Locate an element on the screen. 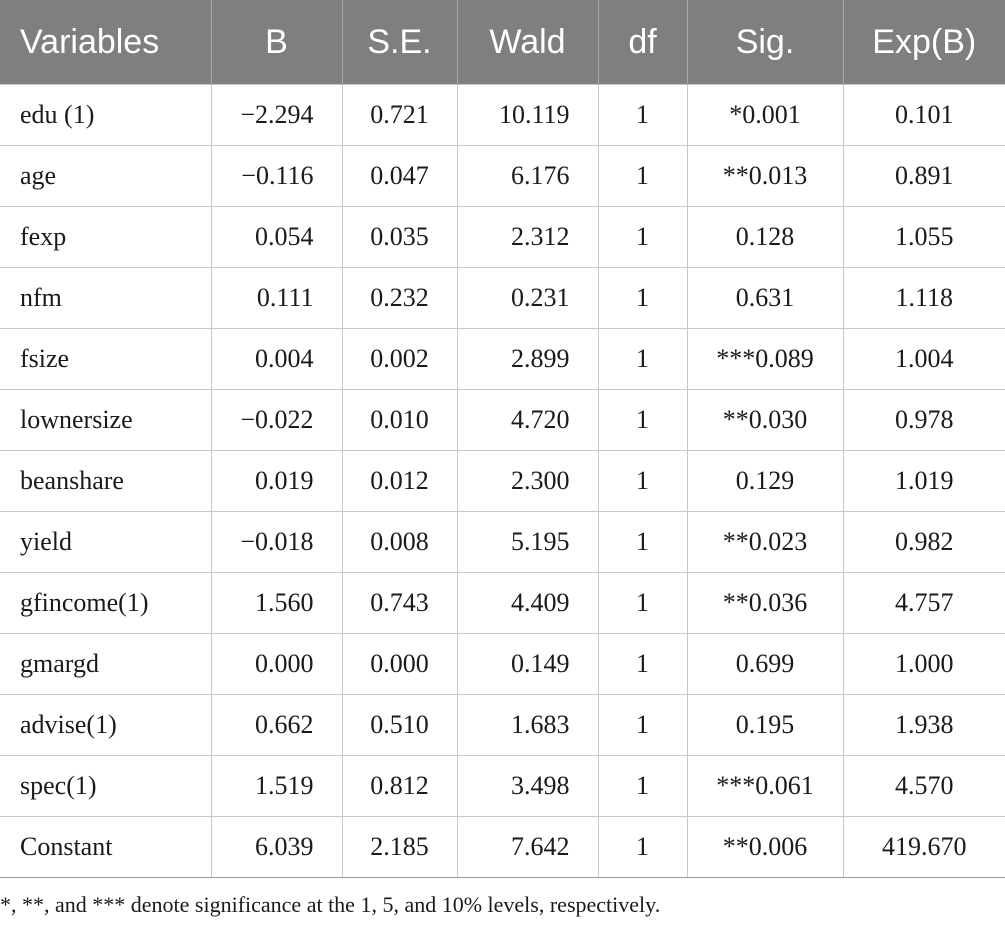 This screenshot has width=1005, height=930. table-header-row: Variables B S.E. Wald df Sig. Exp(B) is located at coordinates (502, 42).